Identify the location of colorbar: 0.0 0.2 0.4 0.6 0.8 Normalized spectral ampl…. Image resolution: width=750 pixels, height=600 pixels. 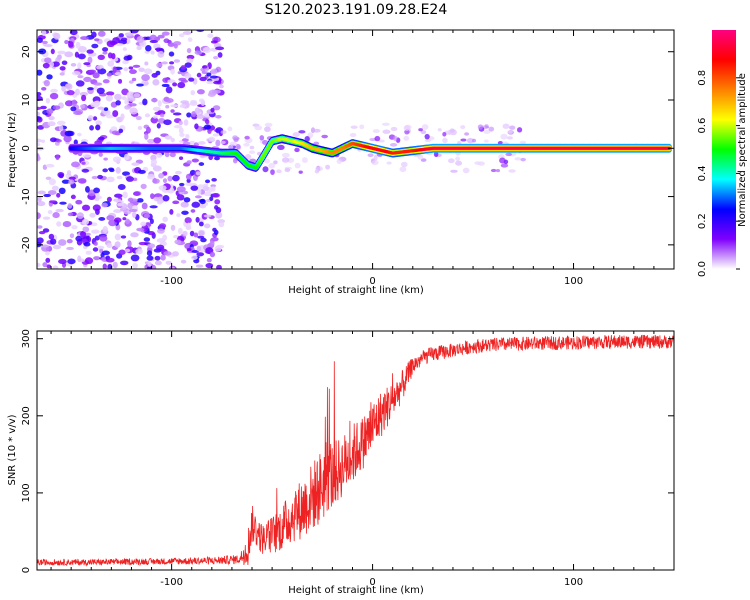
(722, 153).